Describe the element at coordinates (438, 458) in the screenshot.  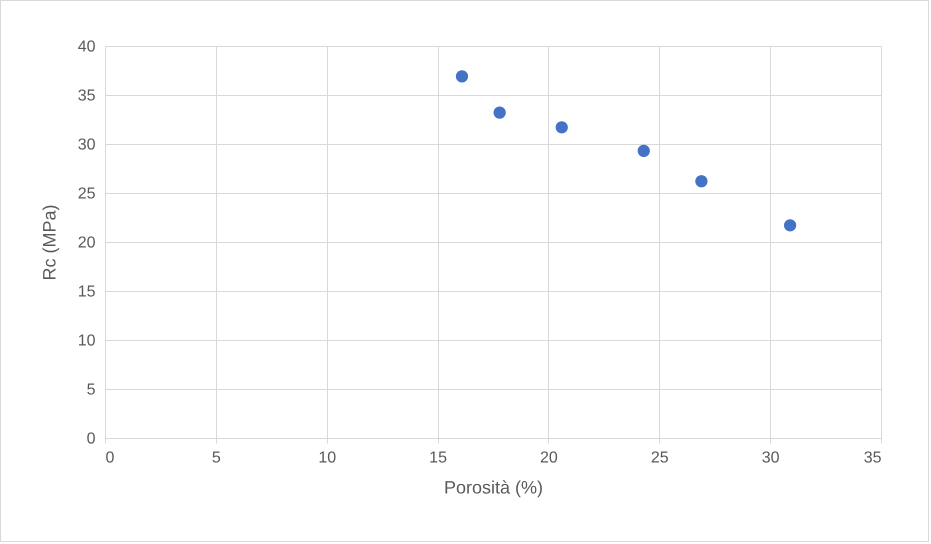
I see `x-tick-label: 15` at that location.